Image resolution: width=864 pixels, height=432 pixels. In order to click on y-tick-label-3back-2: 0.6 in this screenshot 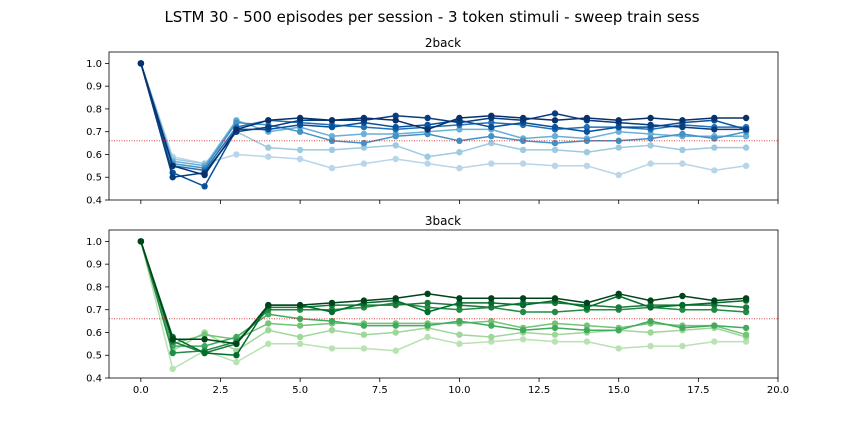, I will do `click(94, 333)`.